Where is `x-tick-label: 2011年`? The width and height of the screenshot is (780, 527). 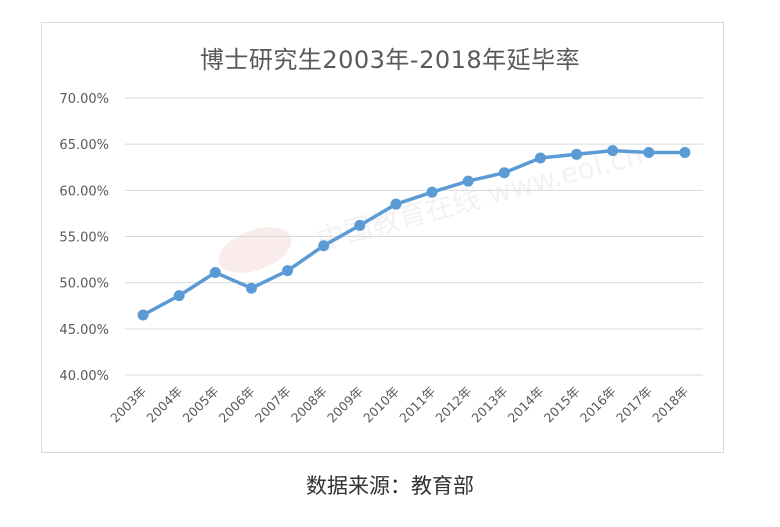
x-tick-label: 2011年 is located at coordinates (417, 405).